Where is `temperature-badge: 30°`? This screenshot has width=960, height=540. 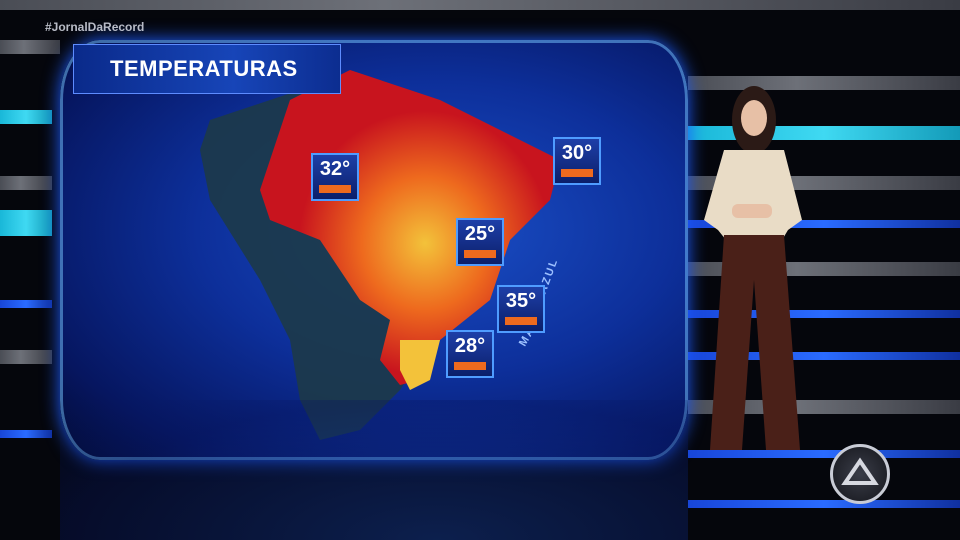 temperature-badge: 30° is located at coordinates (577, 161).